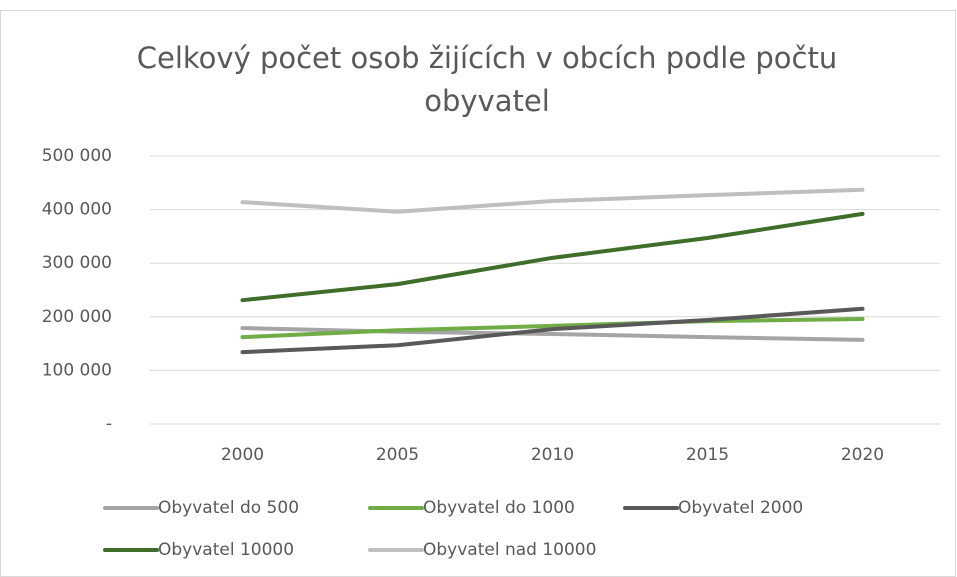 This screenshot has height=577, width=957. What do you see at coordinates (77, 156) in the screenshot?
I see `y-tick-label: 500 000` at bounding box center [77, 156].